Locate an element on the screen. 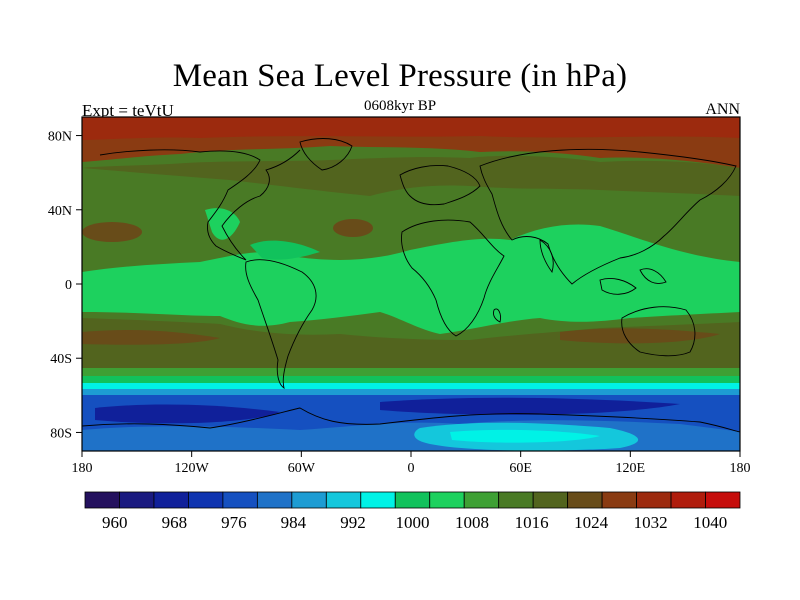  x-axis: 180 120W 60W 0 60E 120E 180 is located at coordinates (411, 463).